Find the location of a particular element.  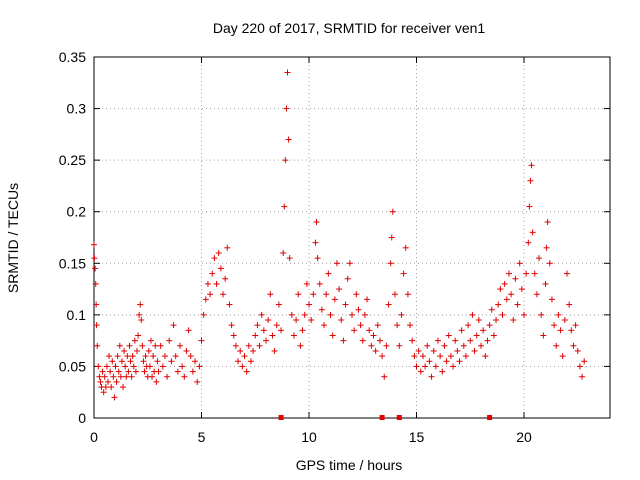

y-tick-label: 0.15 is located at coordinates (72, 263).